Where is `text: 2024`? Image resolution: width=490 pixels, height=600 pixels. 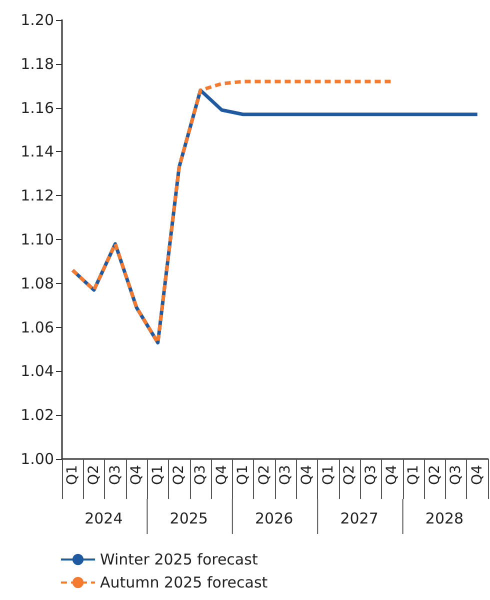
text: 2024 is located at coordinates (103, 519).